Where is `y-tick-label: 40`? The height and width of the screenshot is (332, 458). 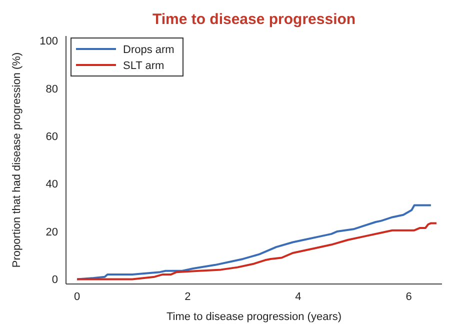 y-tick-label: 40 is located at coordinates (52, 184).